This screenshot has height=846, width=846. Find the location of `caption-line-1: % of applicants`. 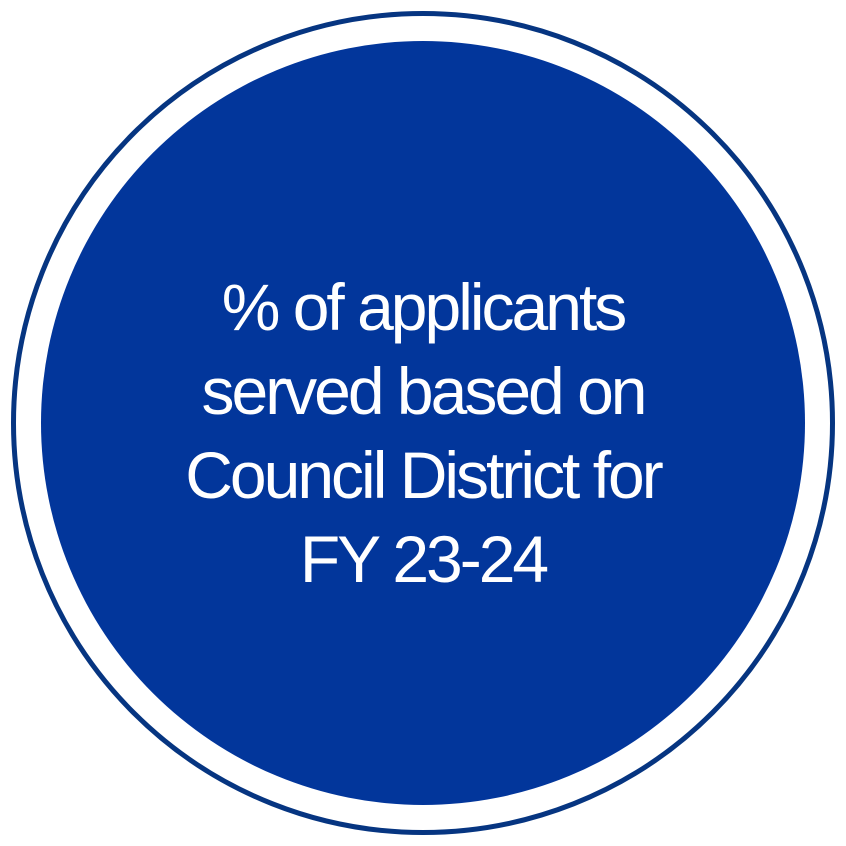

caption-line-1: % of applicants is located at coordinates (424, 307).